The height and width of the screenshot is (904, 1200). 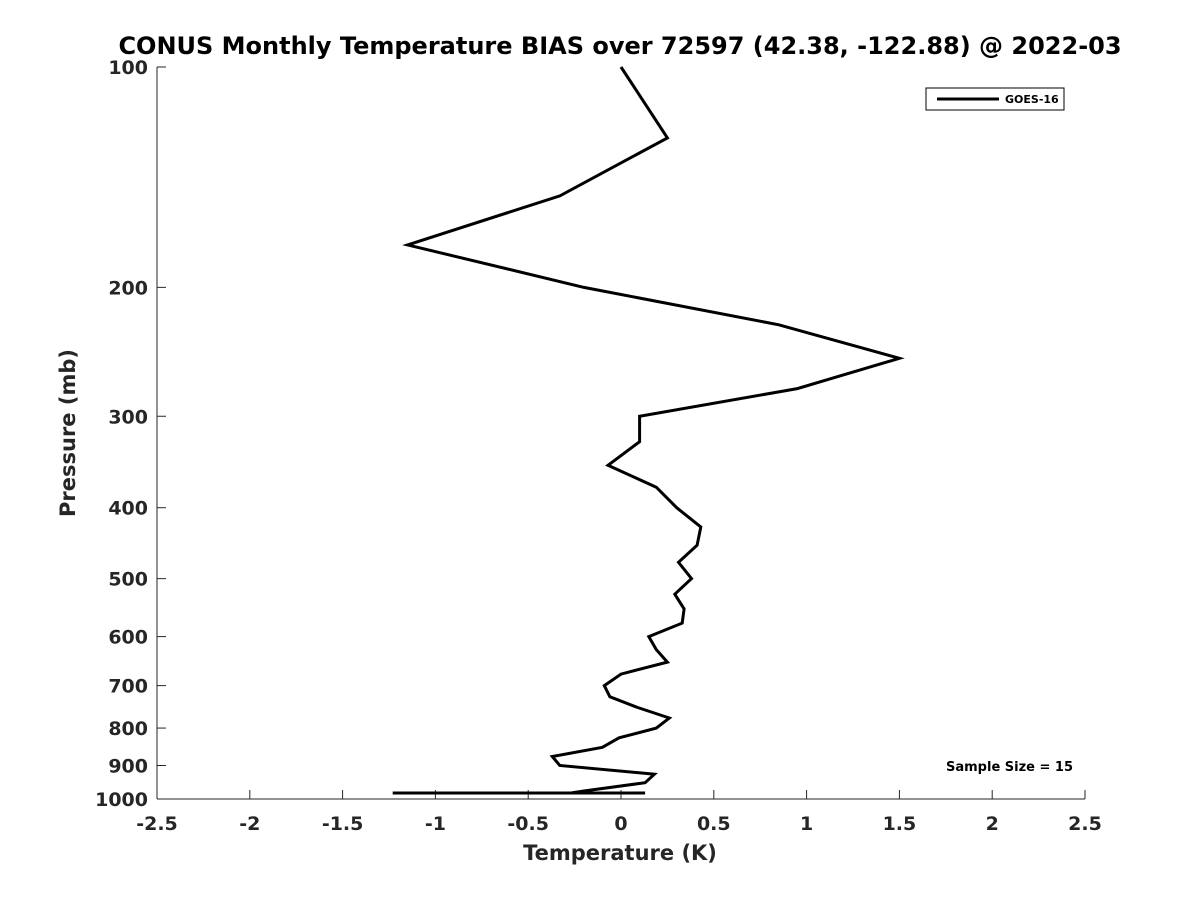 What do you see at coordinates (249, 824) in the screenshot?
I see `x-tick-label: -2` at bounding box center [249, 824].